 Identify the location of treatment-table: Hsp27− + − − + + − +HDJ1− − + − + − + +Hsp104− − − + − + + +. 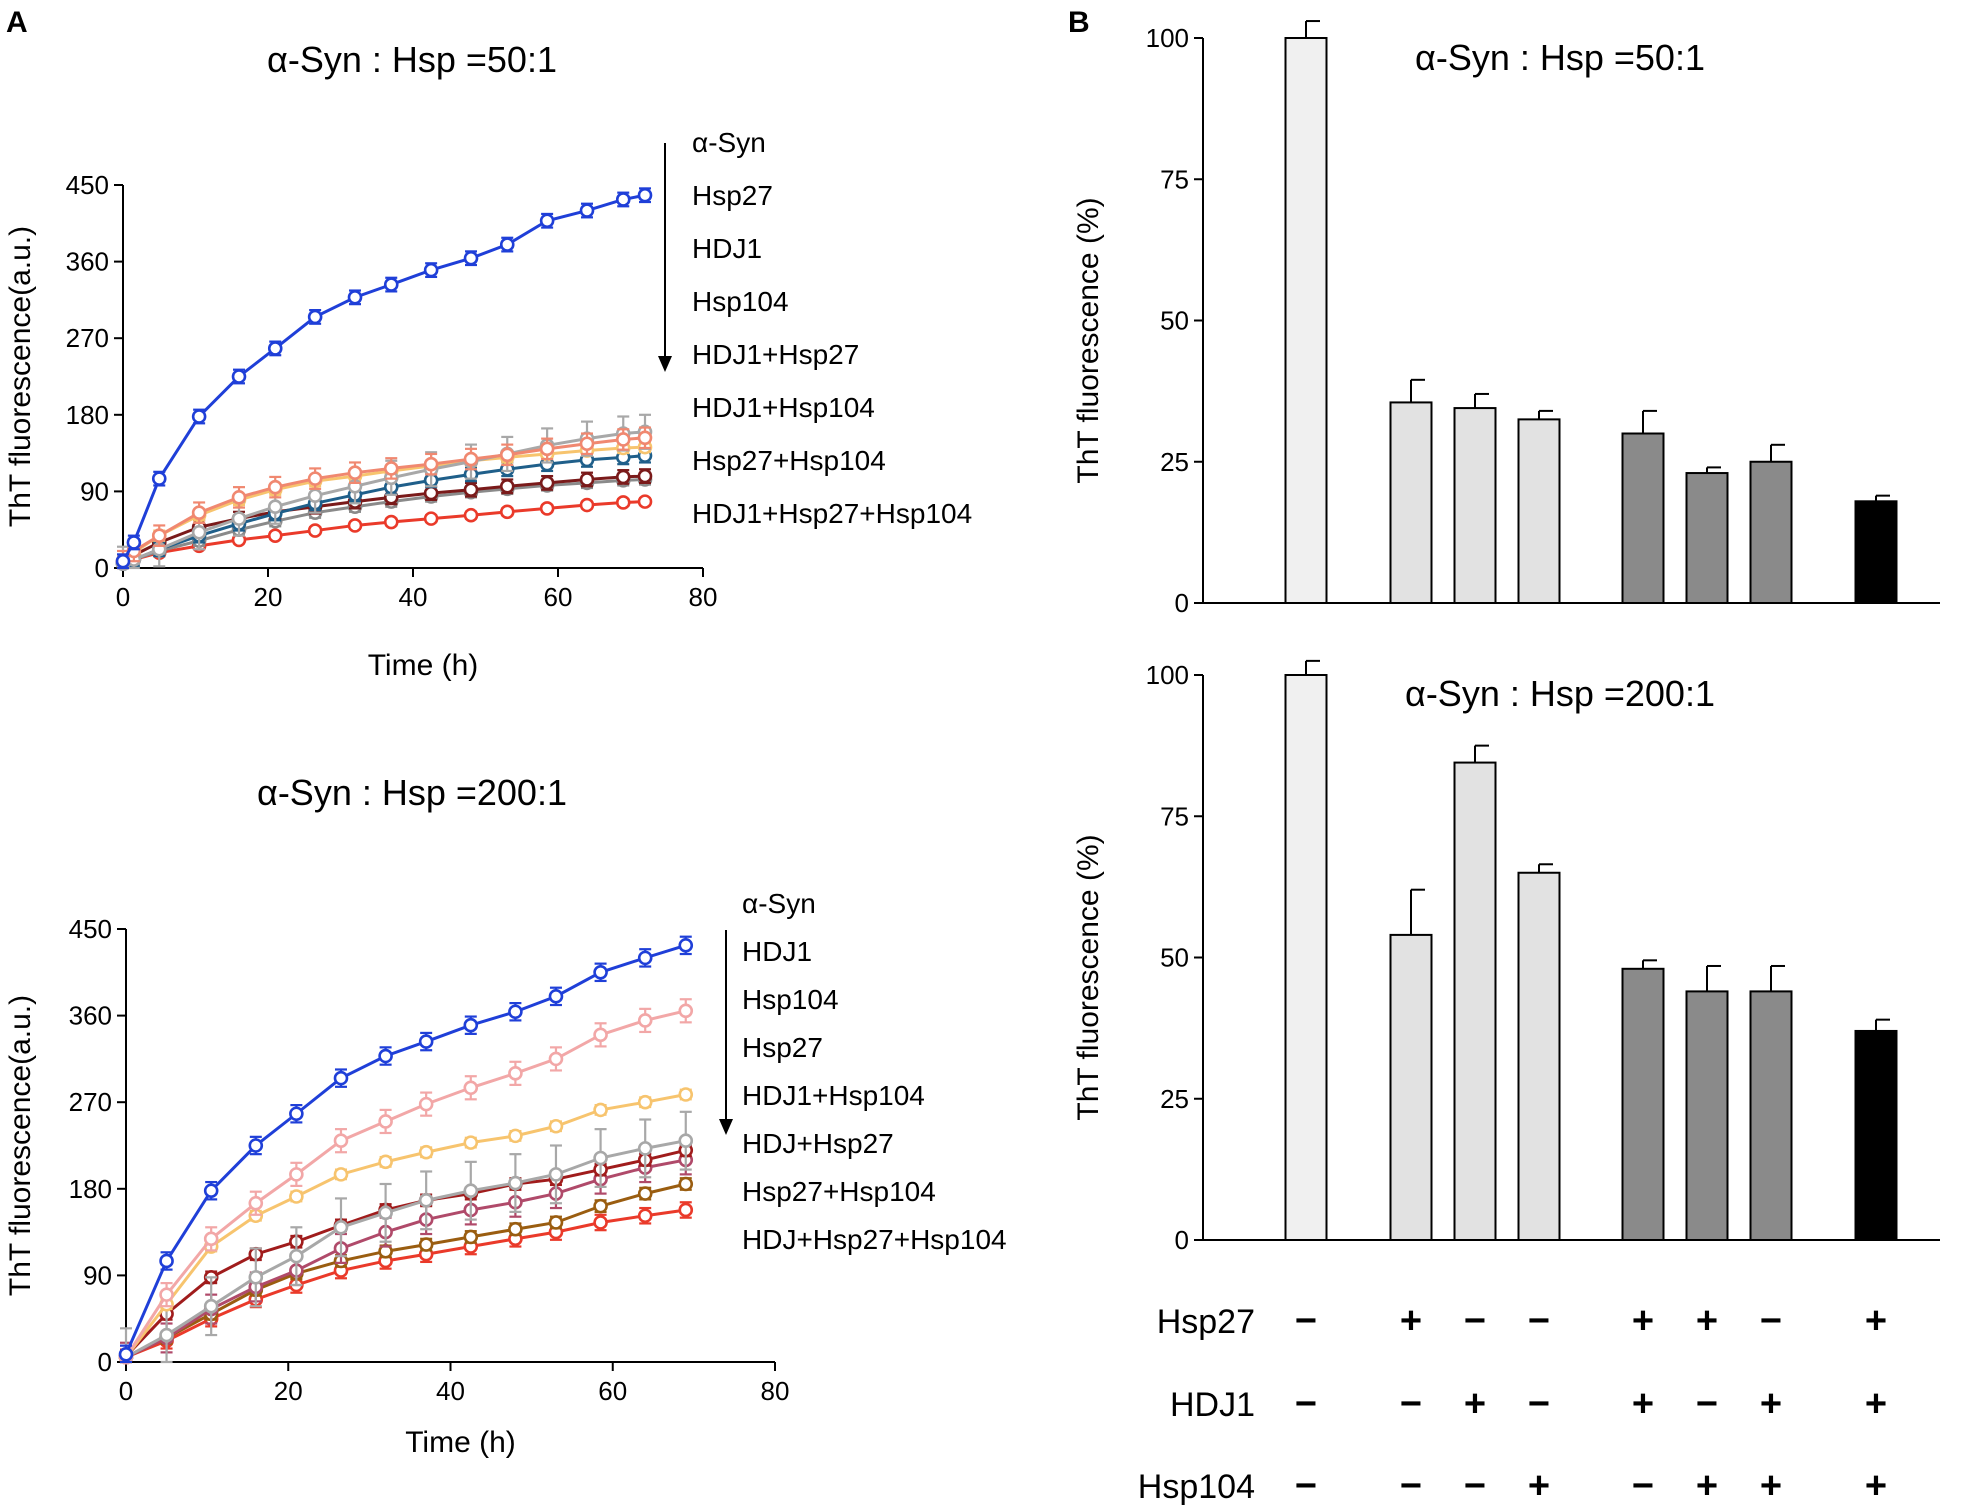
(1512, 1403).